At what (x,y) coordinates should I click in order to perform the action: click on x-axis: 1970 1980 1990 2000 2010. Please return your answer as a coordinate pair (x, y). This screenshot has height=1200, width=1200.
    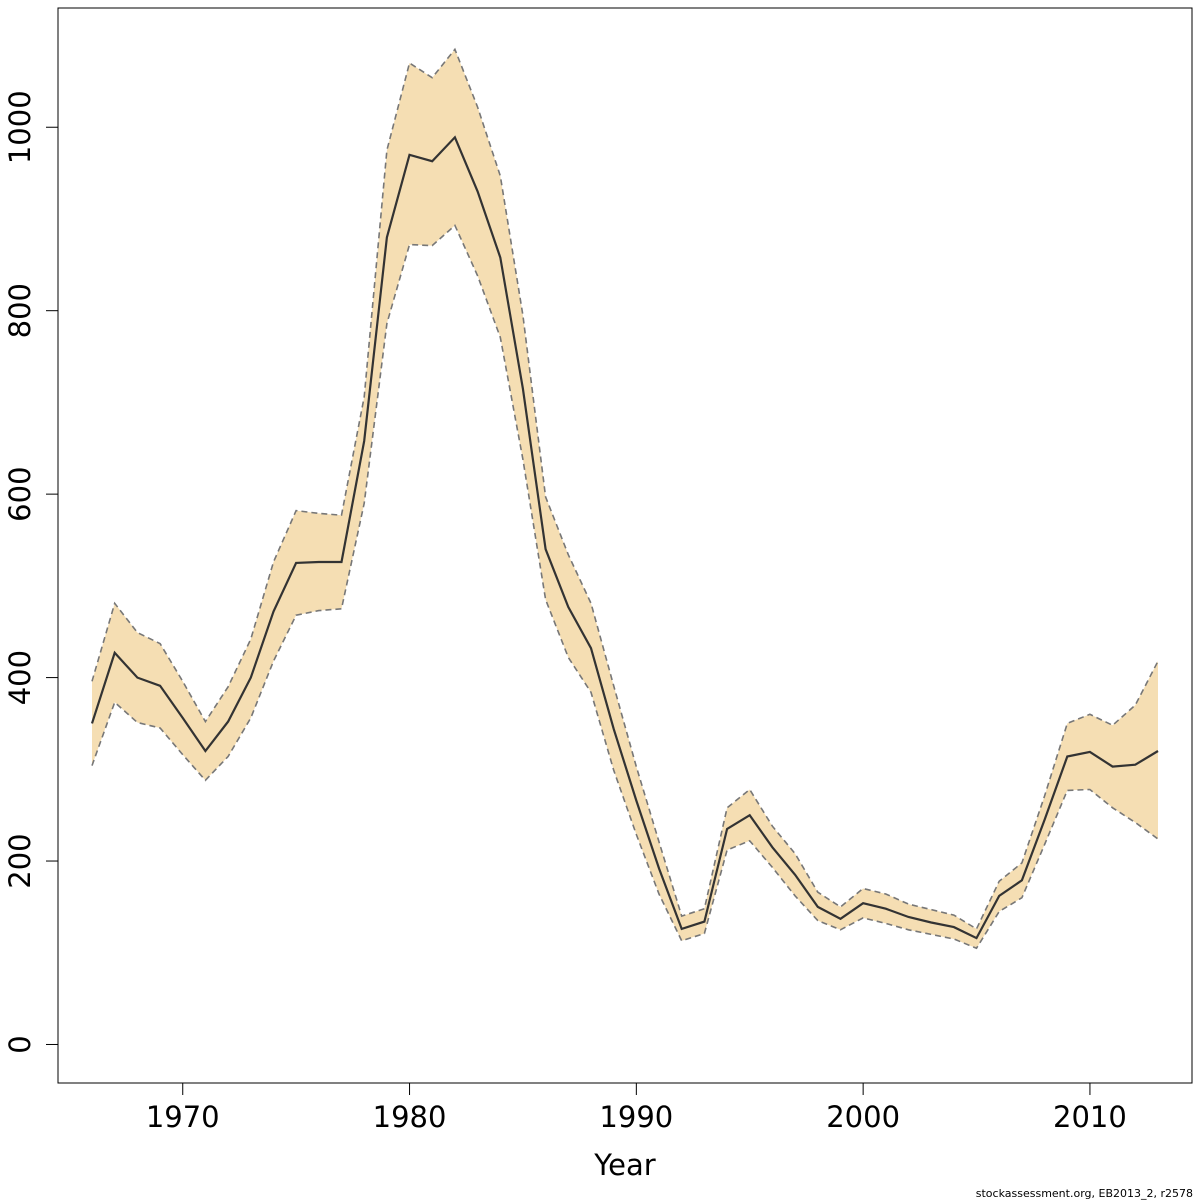
    Looking at the image, I should click on (636, 1108).